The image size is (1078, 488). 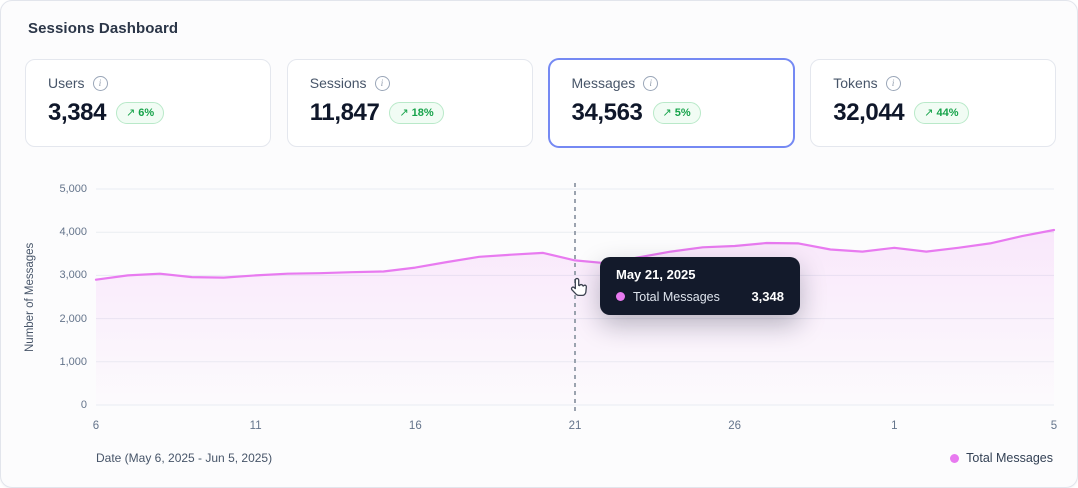 I want to click on tooltip-value: 3,348, so click(x=767, y=296).